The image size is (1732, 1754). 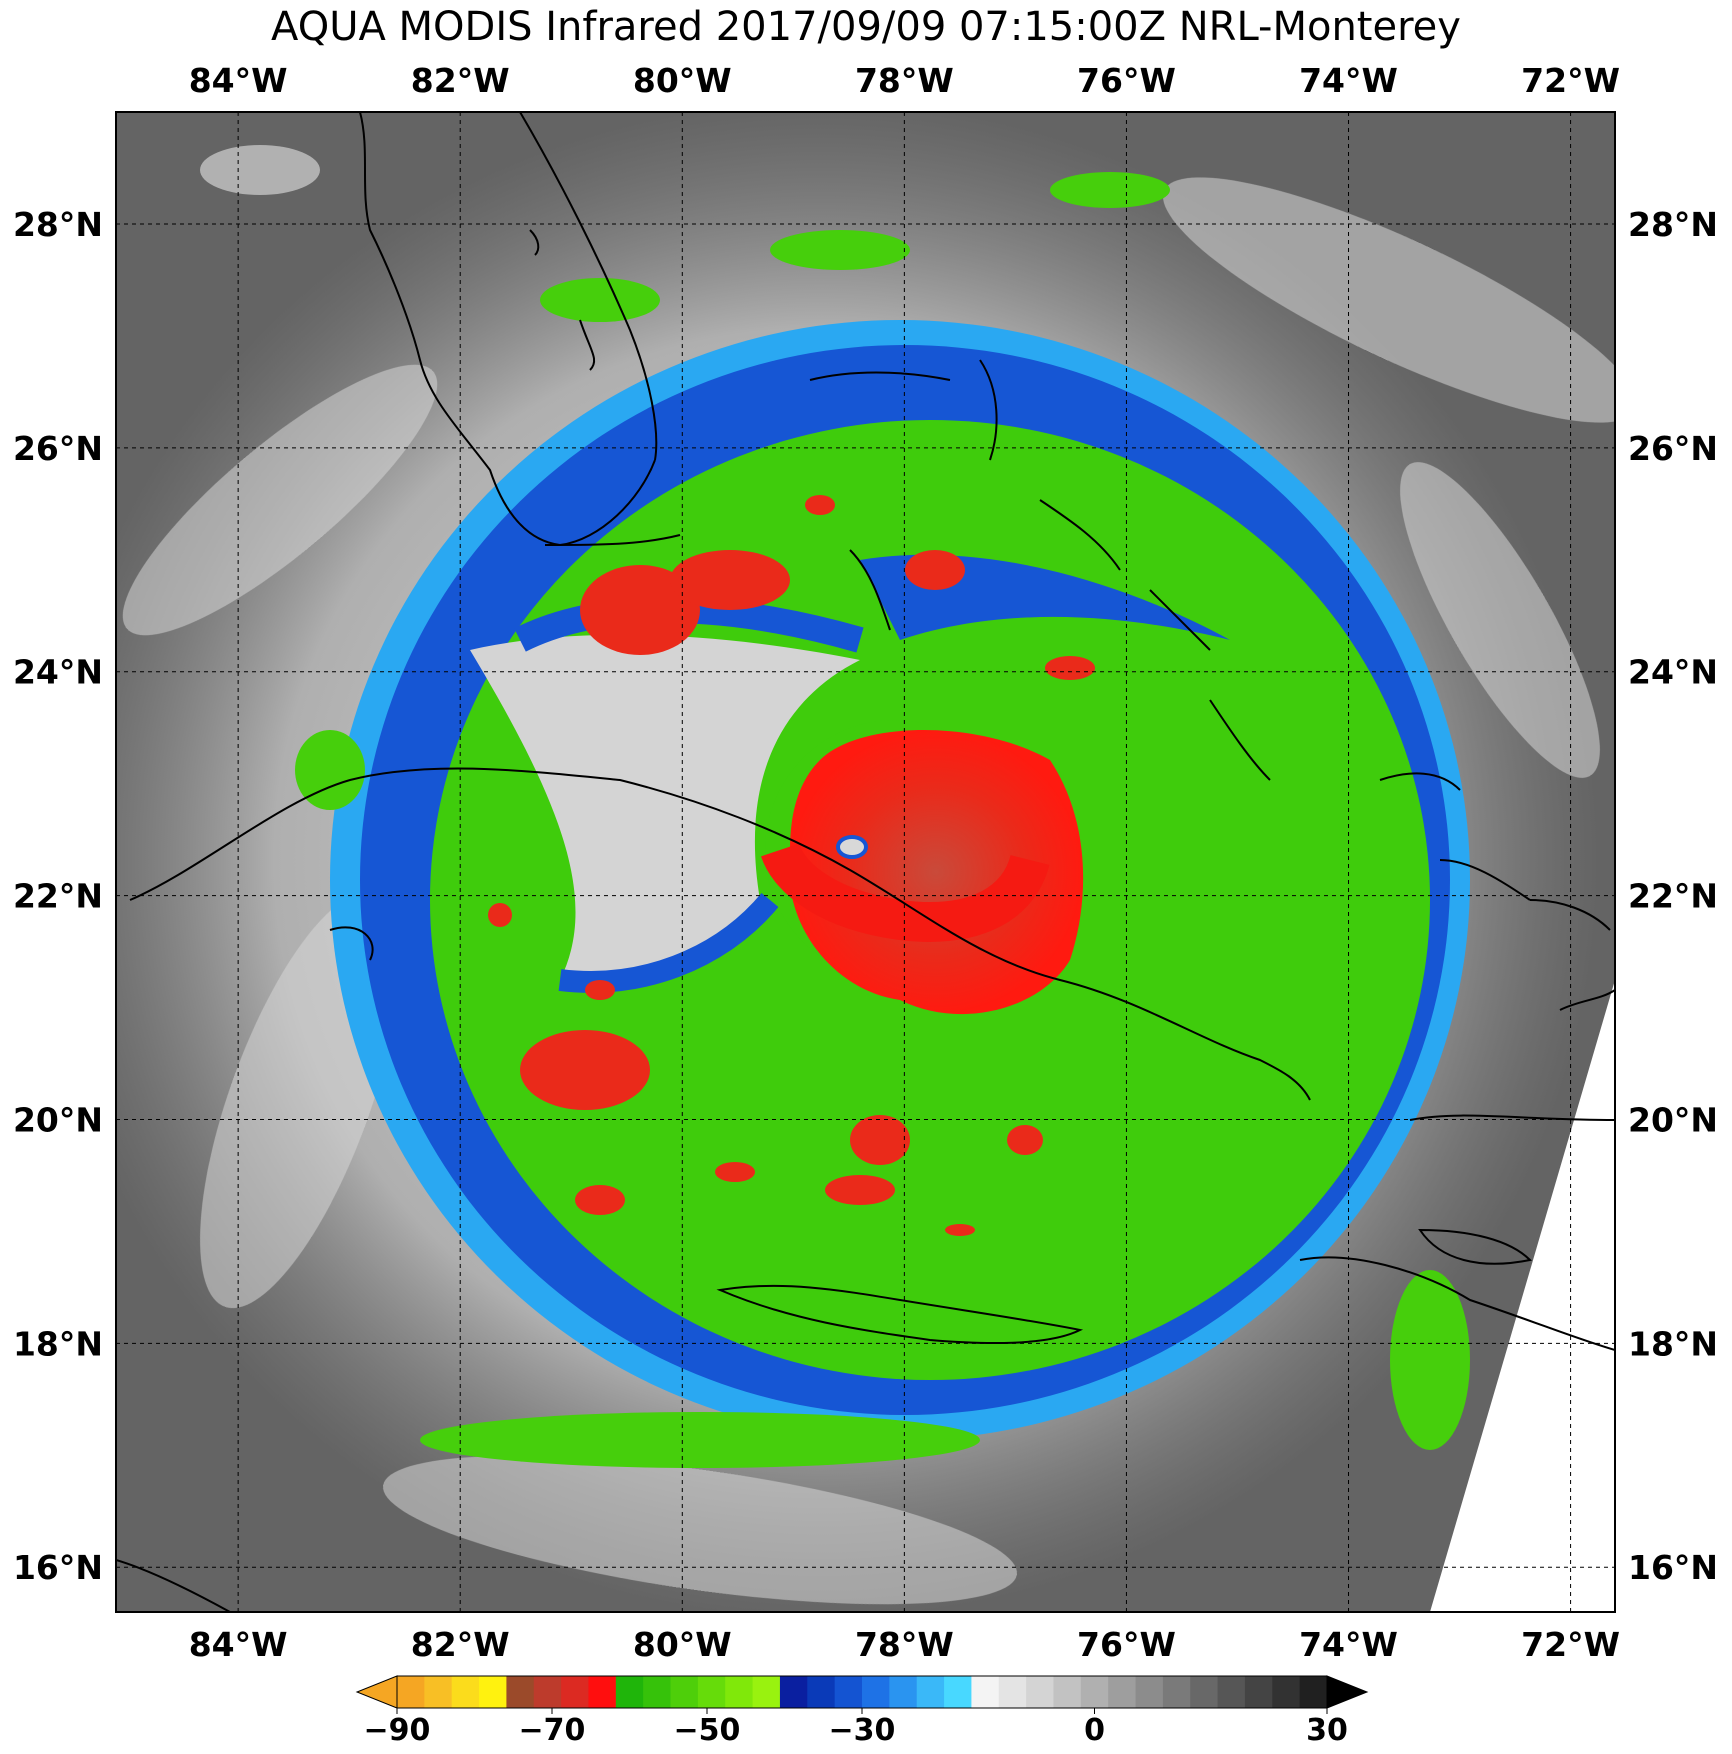 I want to click on lat-label-left: 18°N, so click(x=58, y=1343).